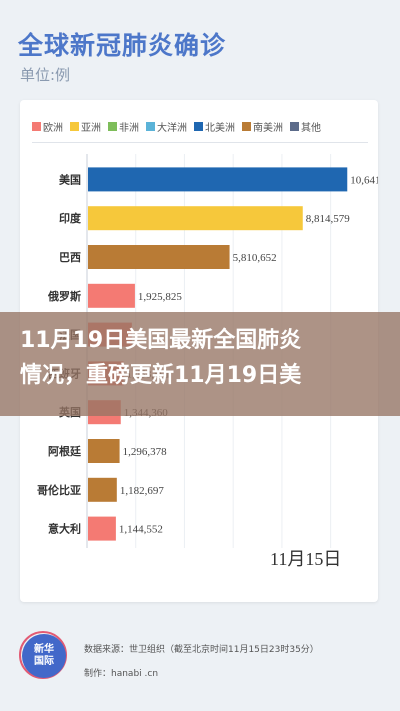 The height and width of the screenshot is (711, 400). Describe the element at coordinates (65, 451) in the screenshot. I see `category-label: 阿根廷` at that location.